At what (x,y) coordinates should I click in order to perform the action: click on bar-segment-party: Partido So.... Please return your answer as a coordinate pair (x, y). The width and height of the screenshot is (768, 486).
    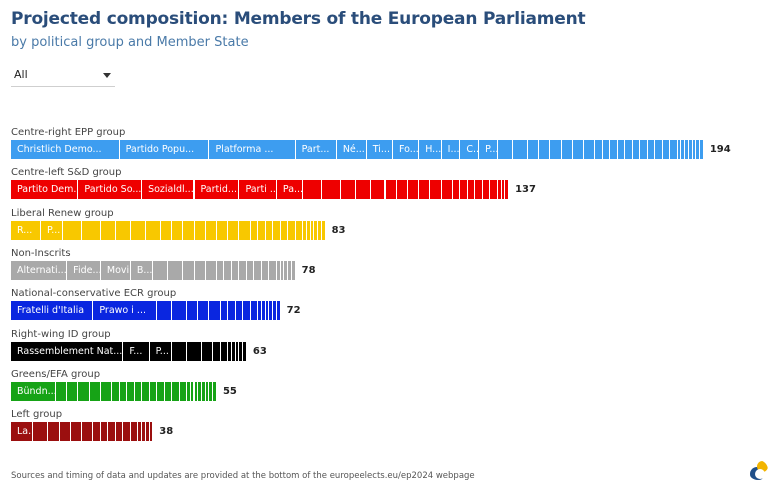
    Looking at the image, I should click on (110, 190).